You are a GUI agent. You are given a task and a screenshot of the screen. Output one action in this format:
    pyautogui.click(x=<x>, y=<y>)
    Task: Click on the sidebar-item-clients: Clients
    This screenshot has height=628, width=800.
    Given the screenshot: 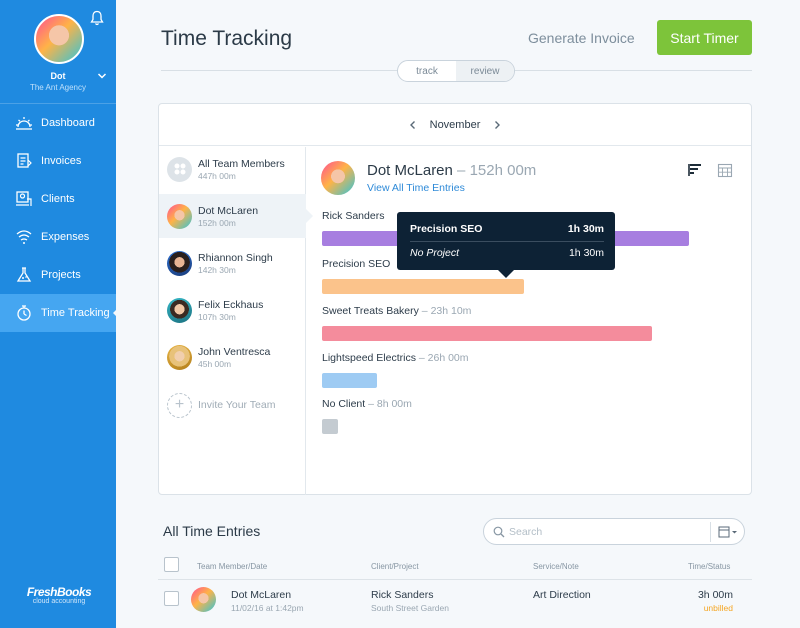 What is the action you would take?
    pyautogui.click(x=58, y=199)
    